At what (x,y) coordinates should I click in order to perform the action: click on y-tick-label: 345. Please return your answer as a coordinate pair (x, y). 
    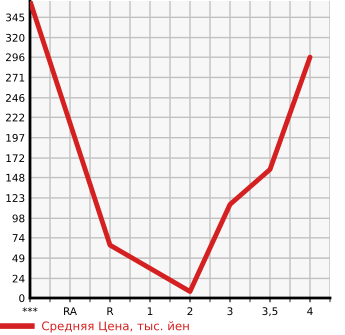
    Looking at the image, I should click on (15, 18).